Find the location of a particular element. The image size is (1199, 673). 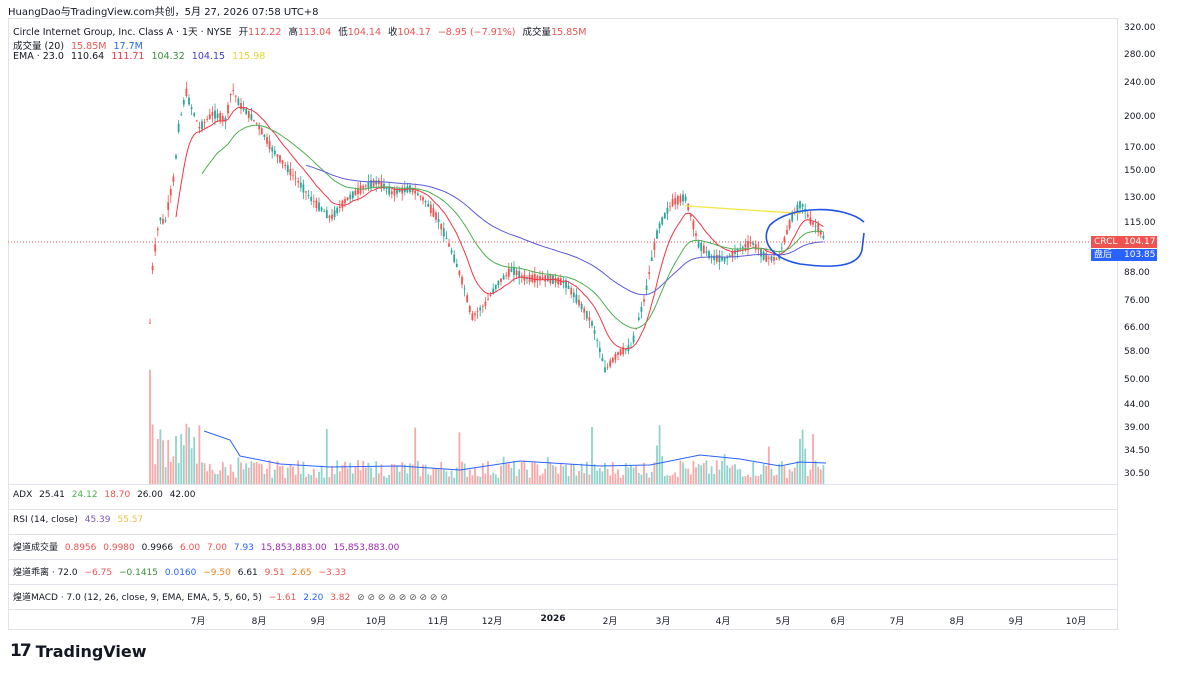

hdmacd-v1: −1.61 is located at coordinates (282, 598).